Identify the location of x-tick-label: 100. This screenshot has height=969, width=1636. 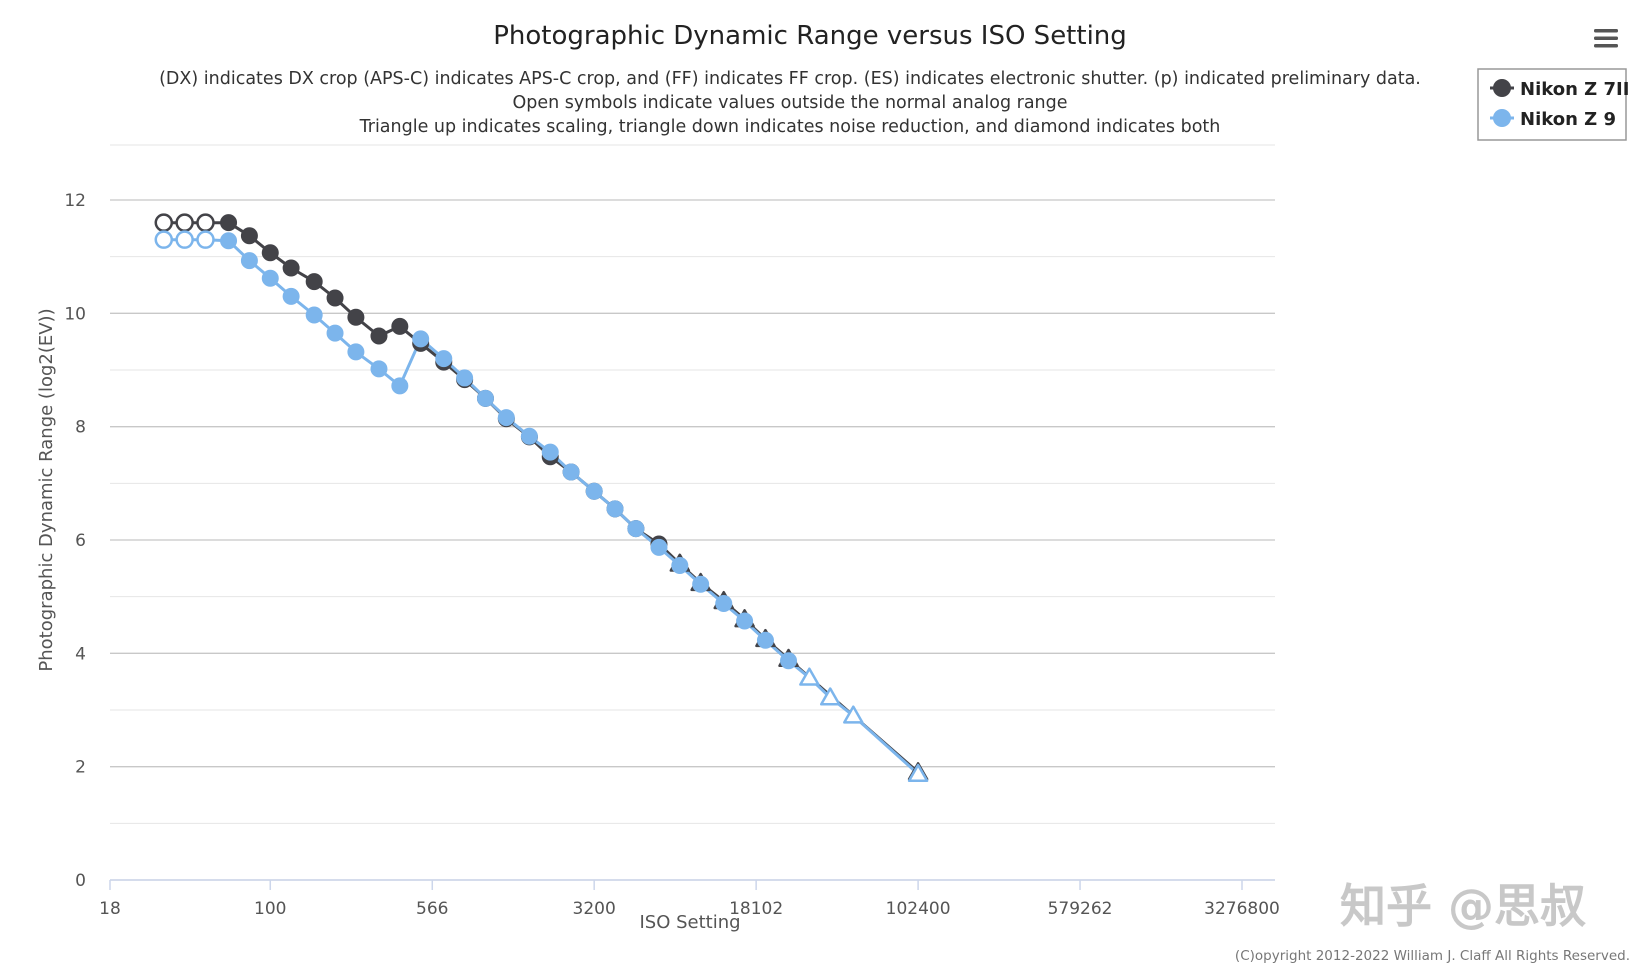
(270, 909).